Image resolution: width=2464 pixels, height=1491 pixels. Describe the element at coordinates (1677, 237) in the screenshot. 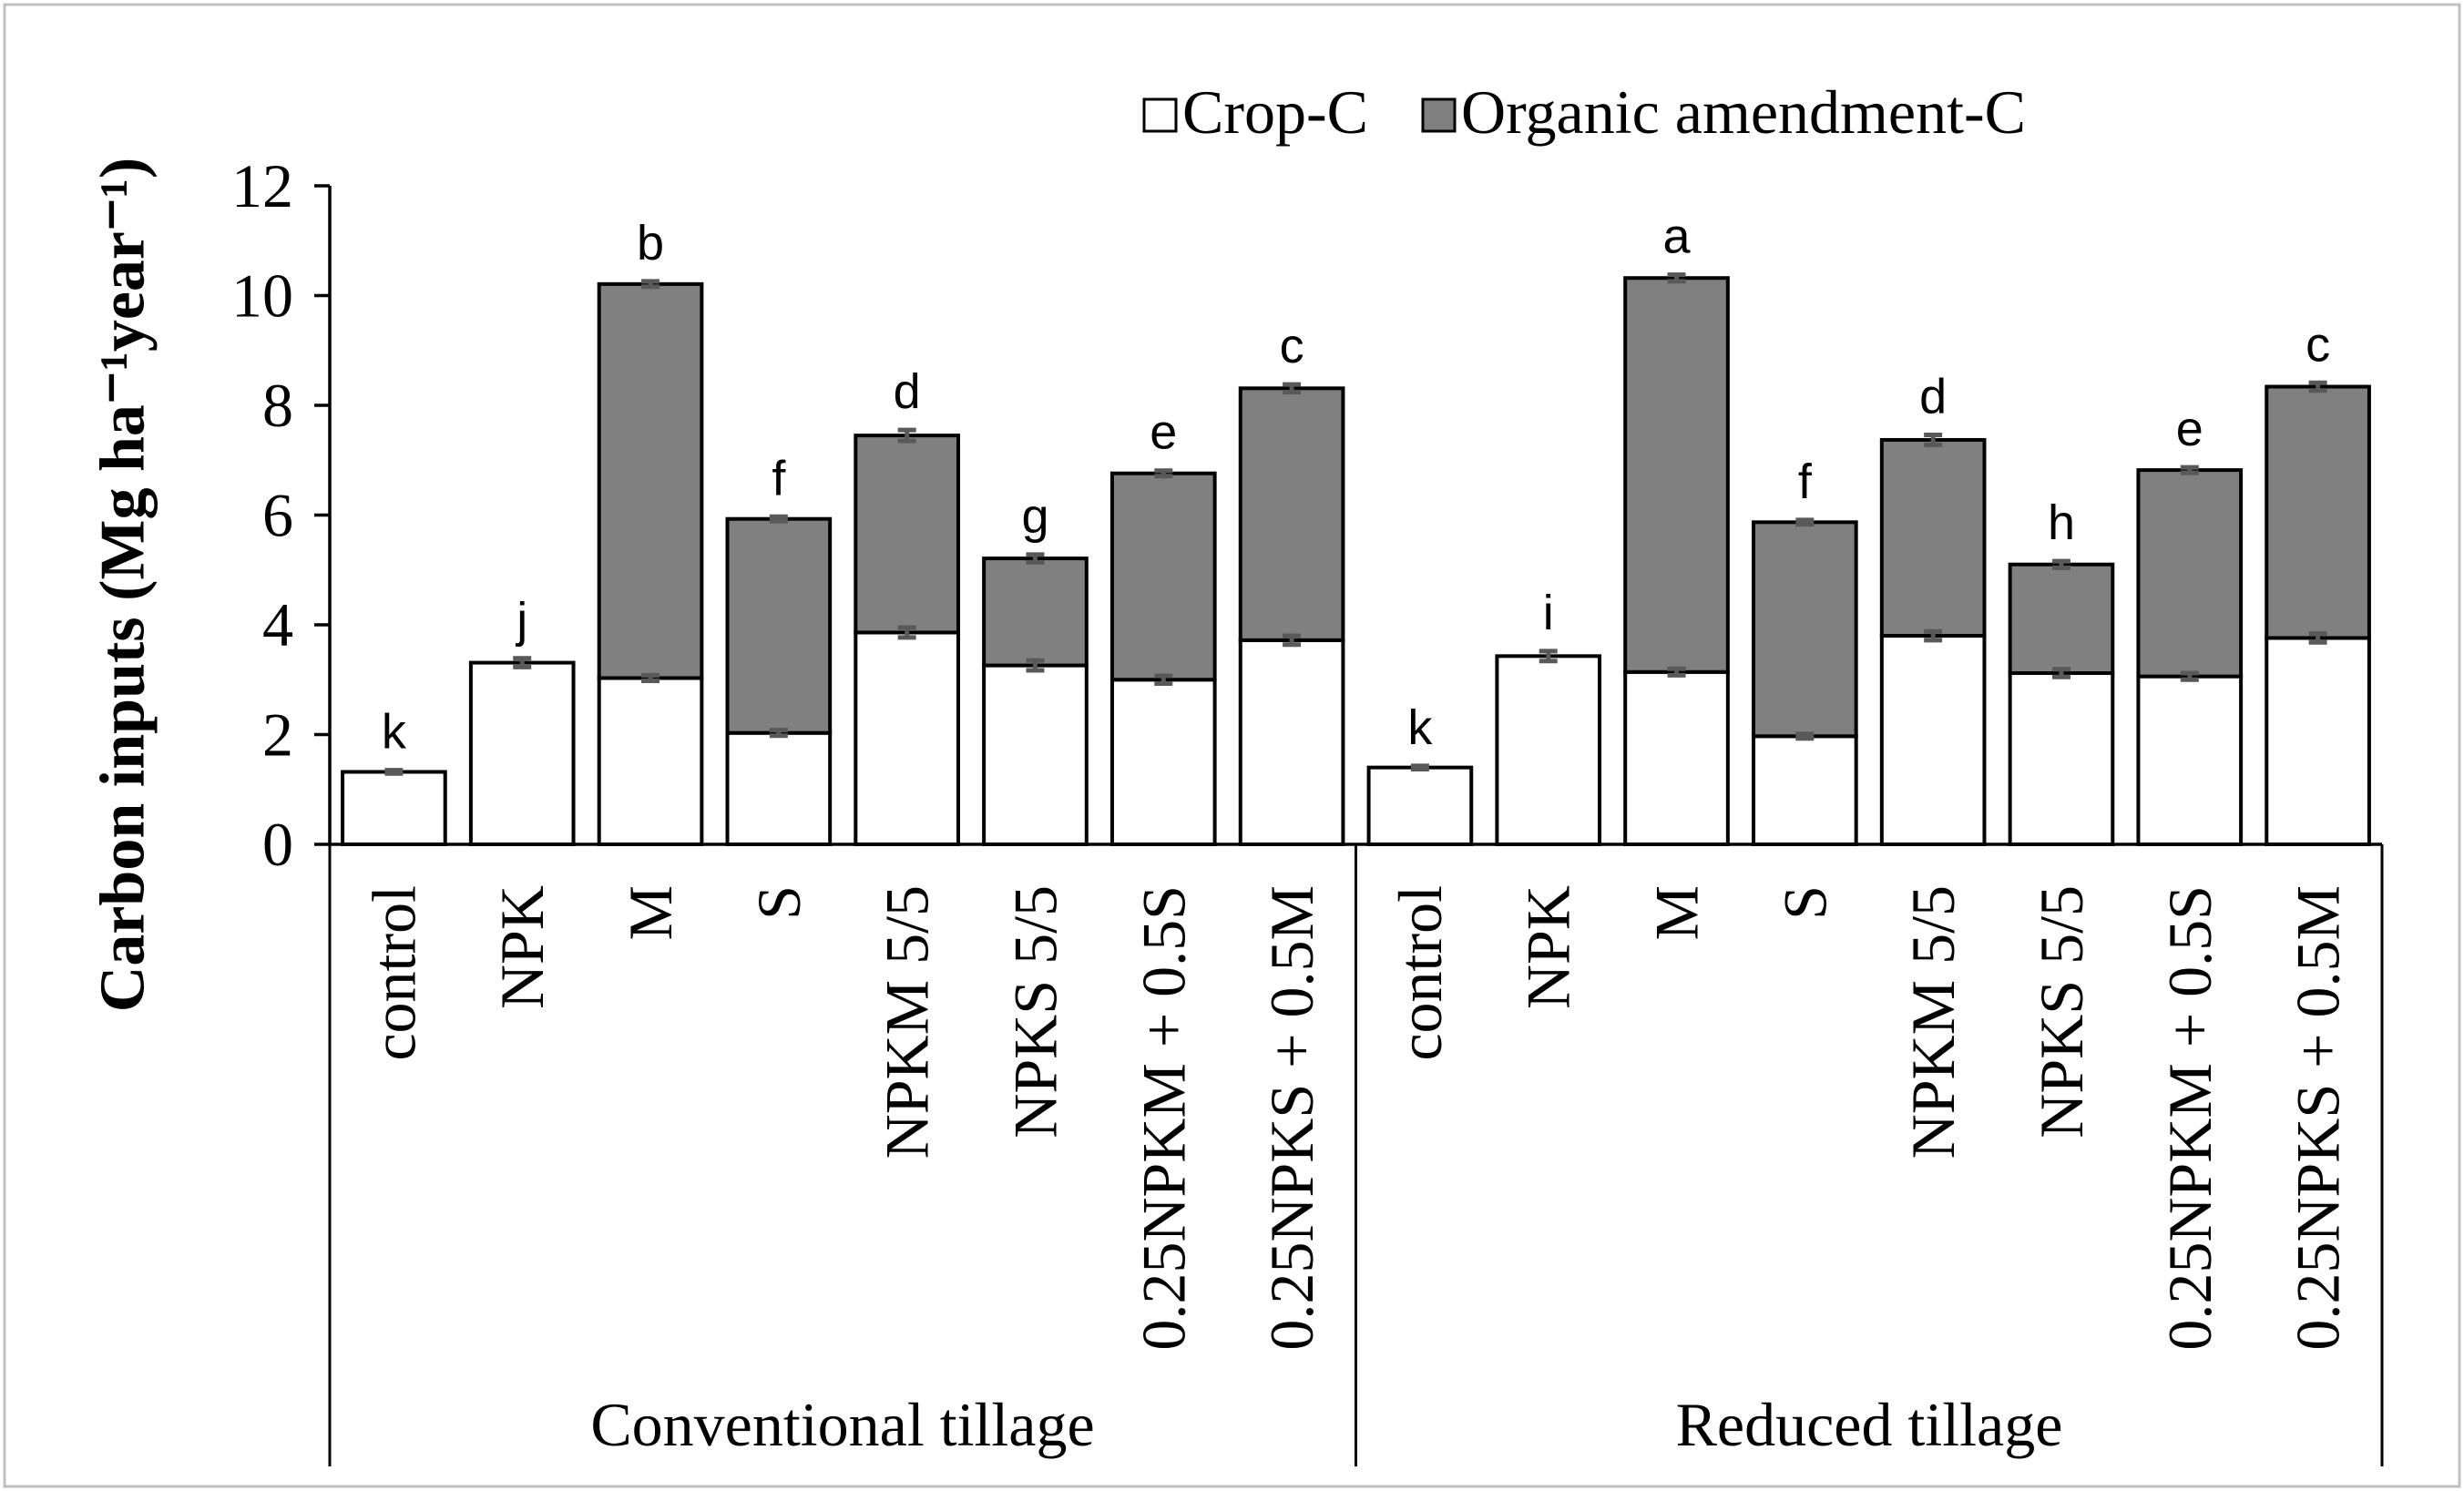

I see `significance-letter-reduced-tillage-m: a` at that location.